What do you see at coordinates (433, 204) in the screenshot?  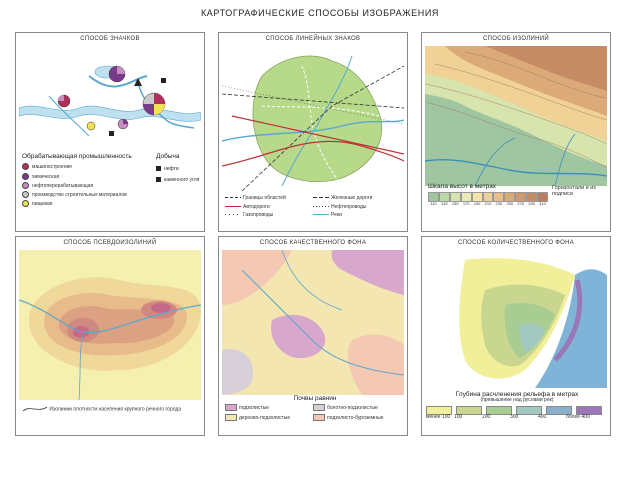 I see `height-scale-label: 110` at bounding box center [433, 204].